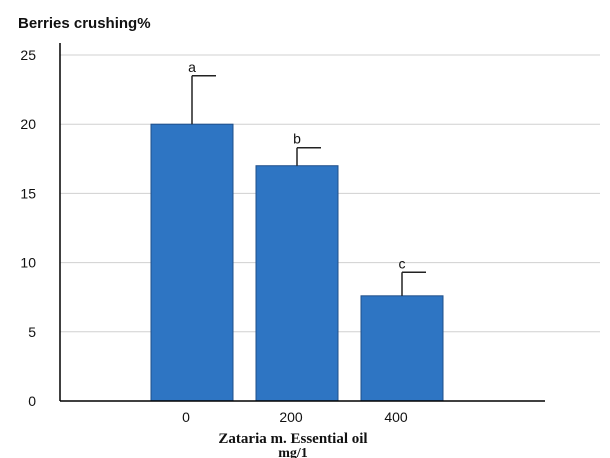 The image size is (610, 458). I want to click on x-tick-labels: 0 200 400, so click(295, 417).